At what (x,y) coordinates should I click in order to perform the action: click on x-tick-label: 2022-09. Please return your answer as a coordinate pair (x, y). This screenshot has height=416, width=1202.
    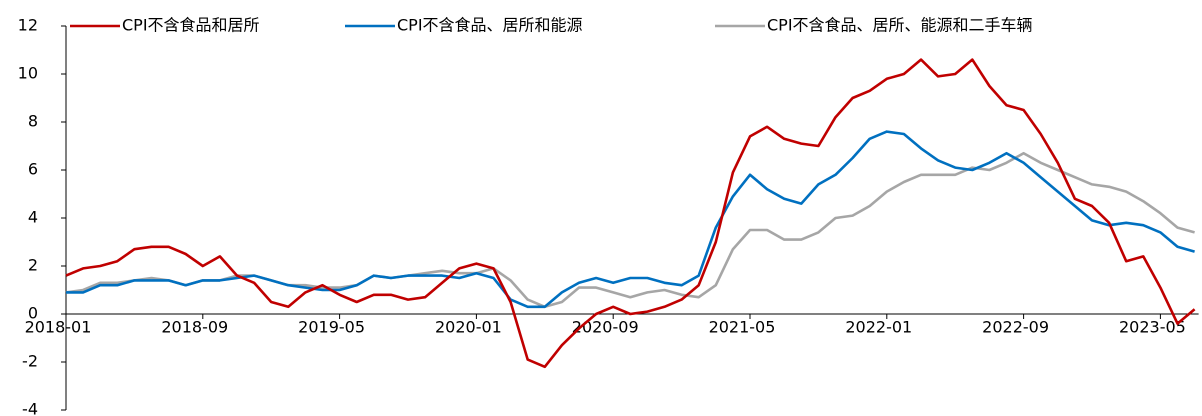
    Looking at the image, I should click on (1015, 327).